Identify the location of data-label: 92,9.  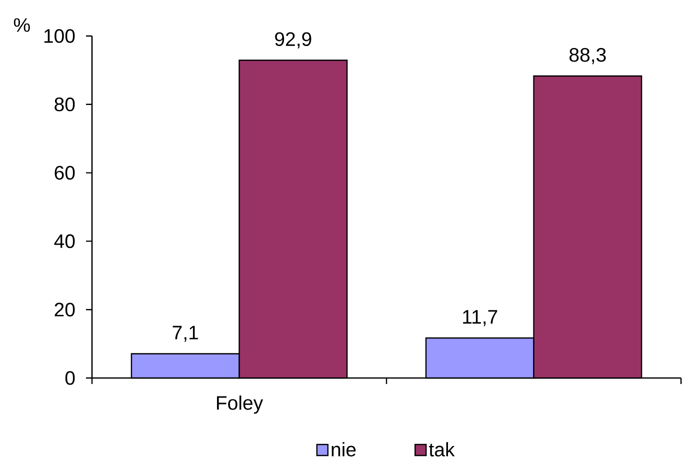
(293, 40).